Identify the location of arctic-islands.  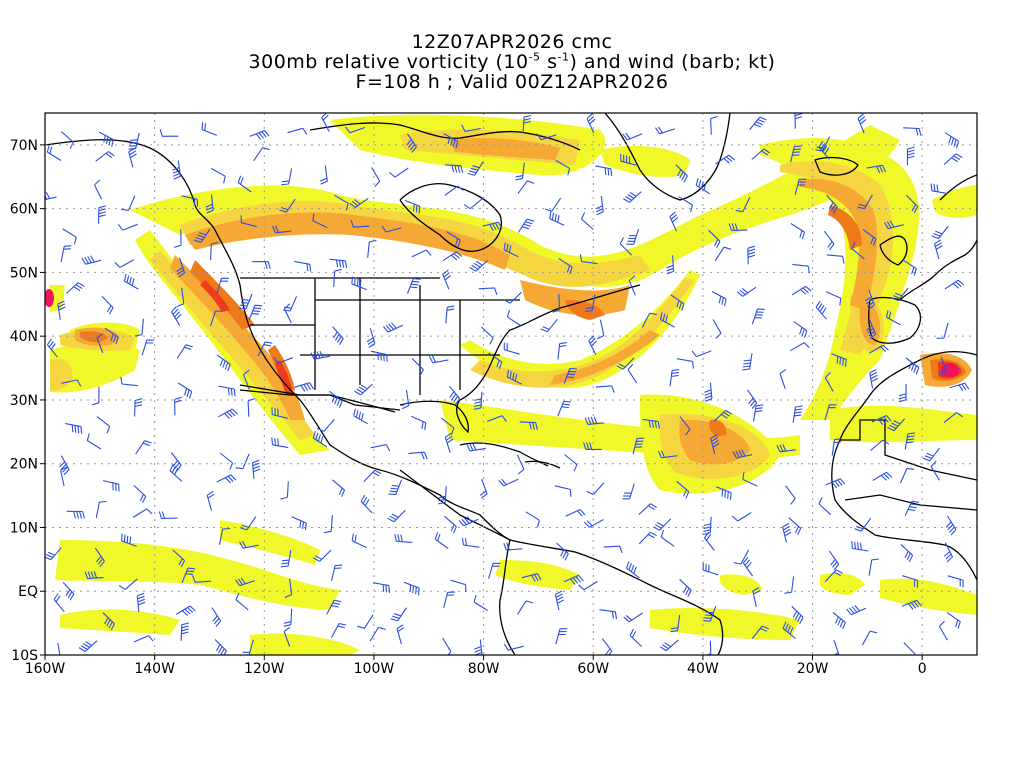
(445, 136).